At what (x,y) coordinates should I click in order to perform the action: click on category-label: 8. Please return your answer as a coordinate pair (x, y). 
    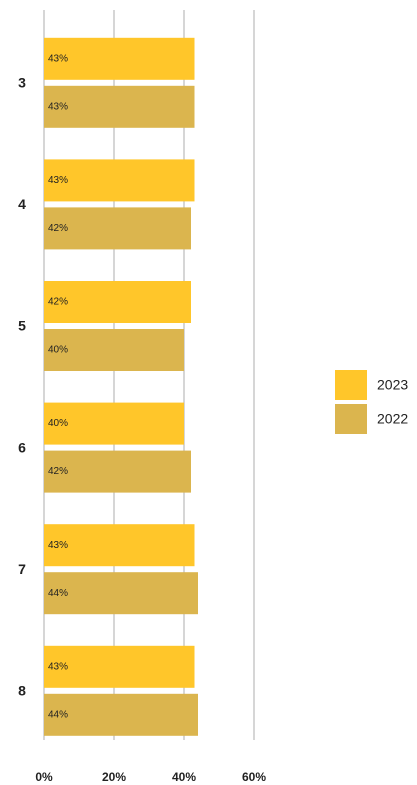
    Looking at the image, I should click on (22, 691).